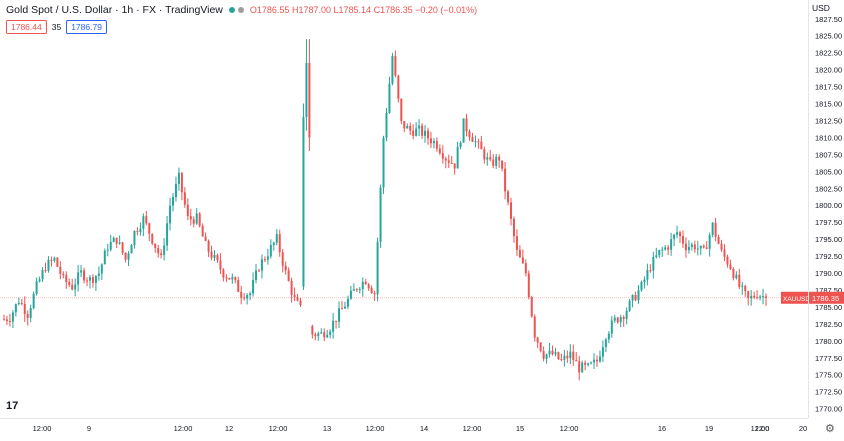  What do you see at coordinates (828, 154) in the screenshot?
I see `price-tick-label: 1807.50` at bounding box center [828, 154].